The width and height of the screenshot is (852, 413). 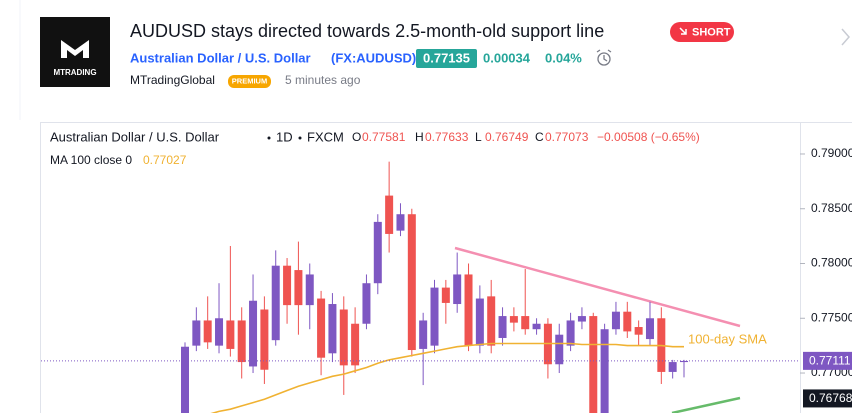 What do you see at coordinates (325, 136) in the screenshot?
I see `legend-source: FXCM` at bounding box center [325, 136].